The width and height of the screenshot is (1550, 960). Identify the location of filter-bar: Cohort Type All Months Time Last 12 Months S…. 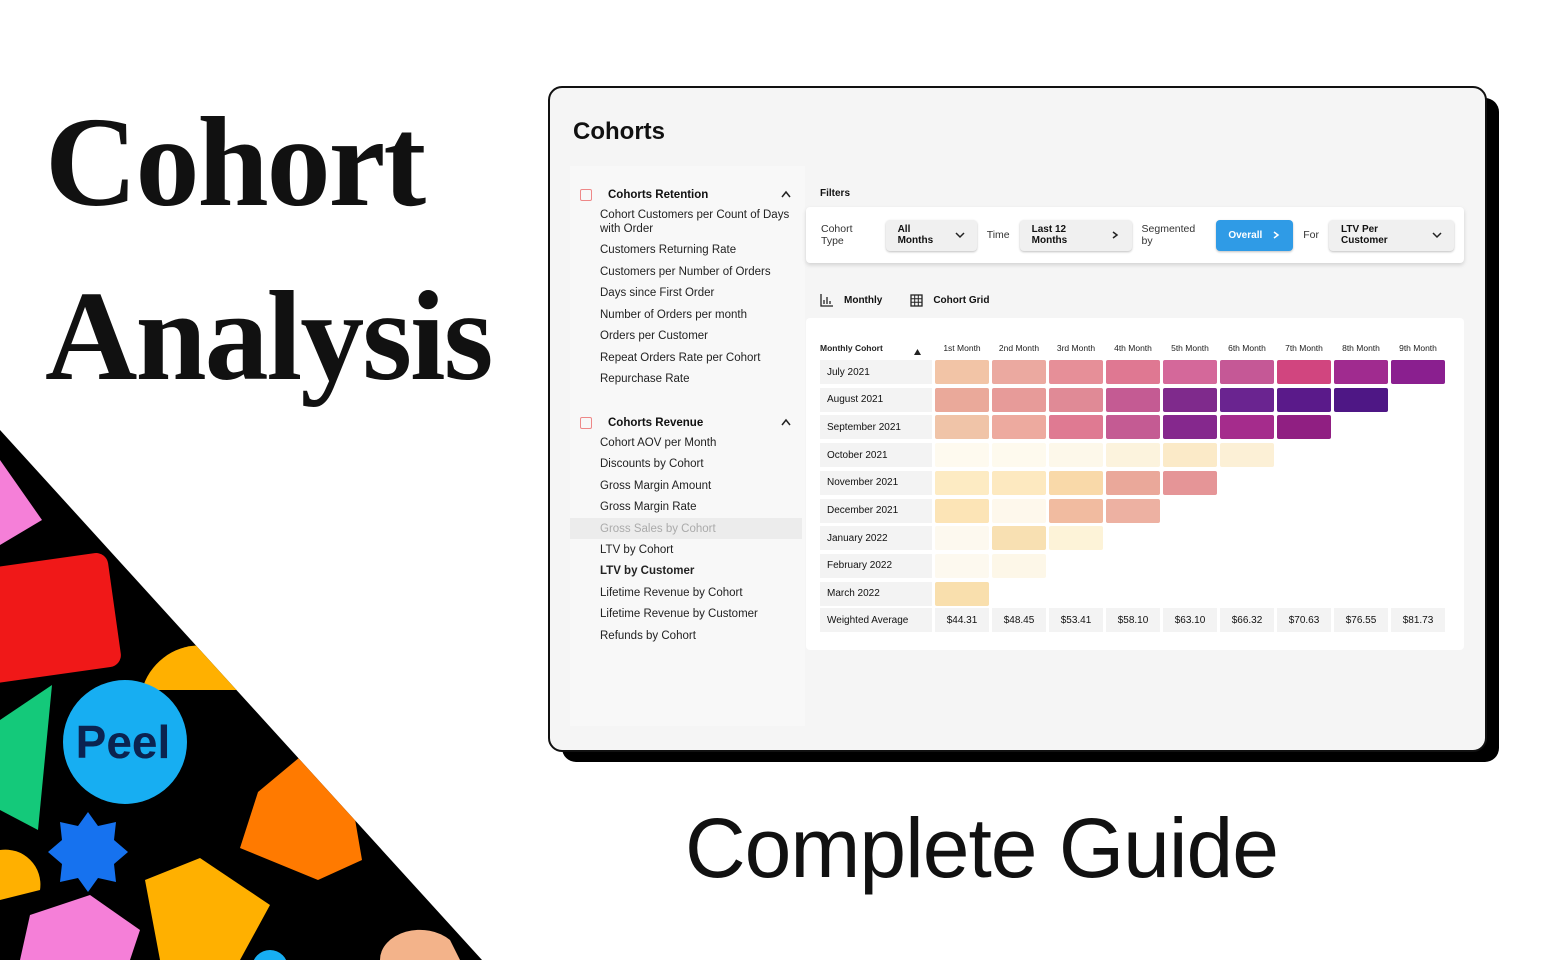
(1135, 235).